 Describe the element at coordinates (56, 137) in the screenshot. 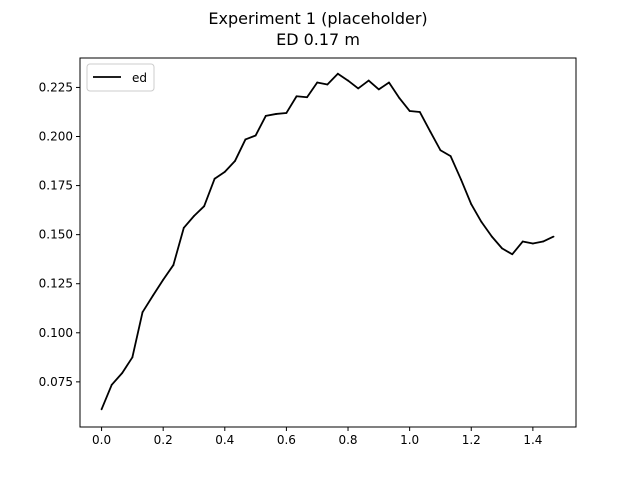

I see `y-tick-label: 0.200` at that location.